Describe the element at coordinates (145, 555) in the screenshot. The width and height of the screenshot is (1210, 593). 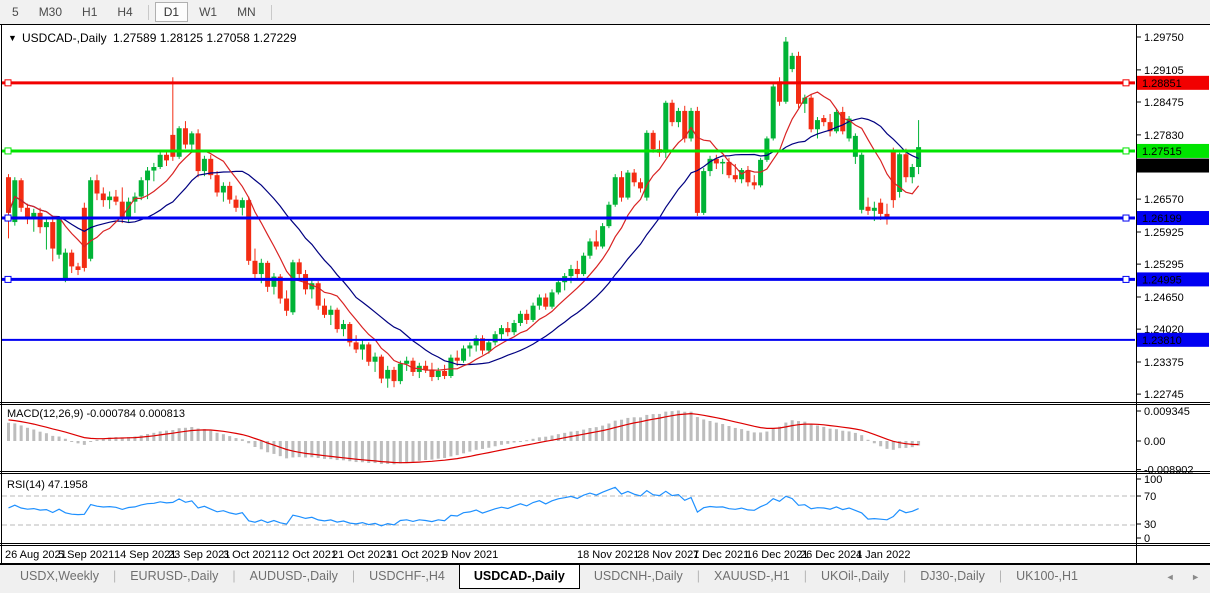
I see `date-label: 14 Sep 2021` at that location.